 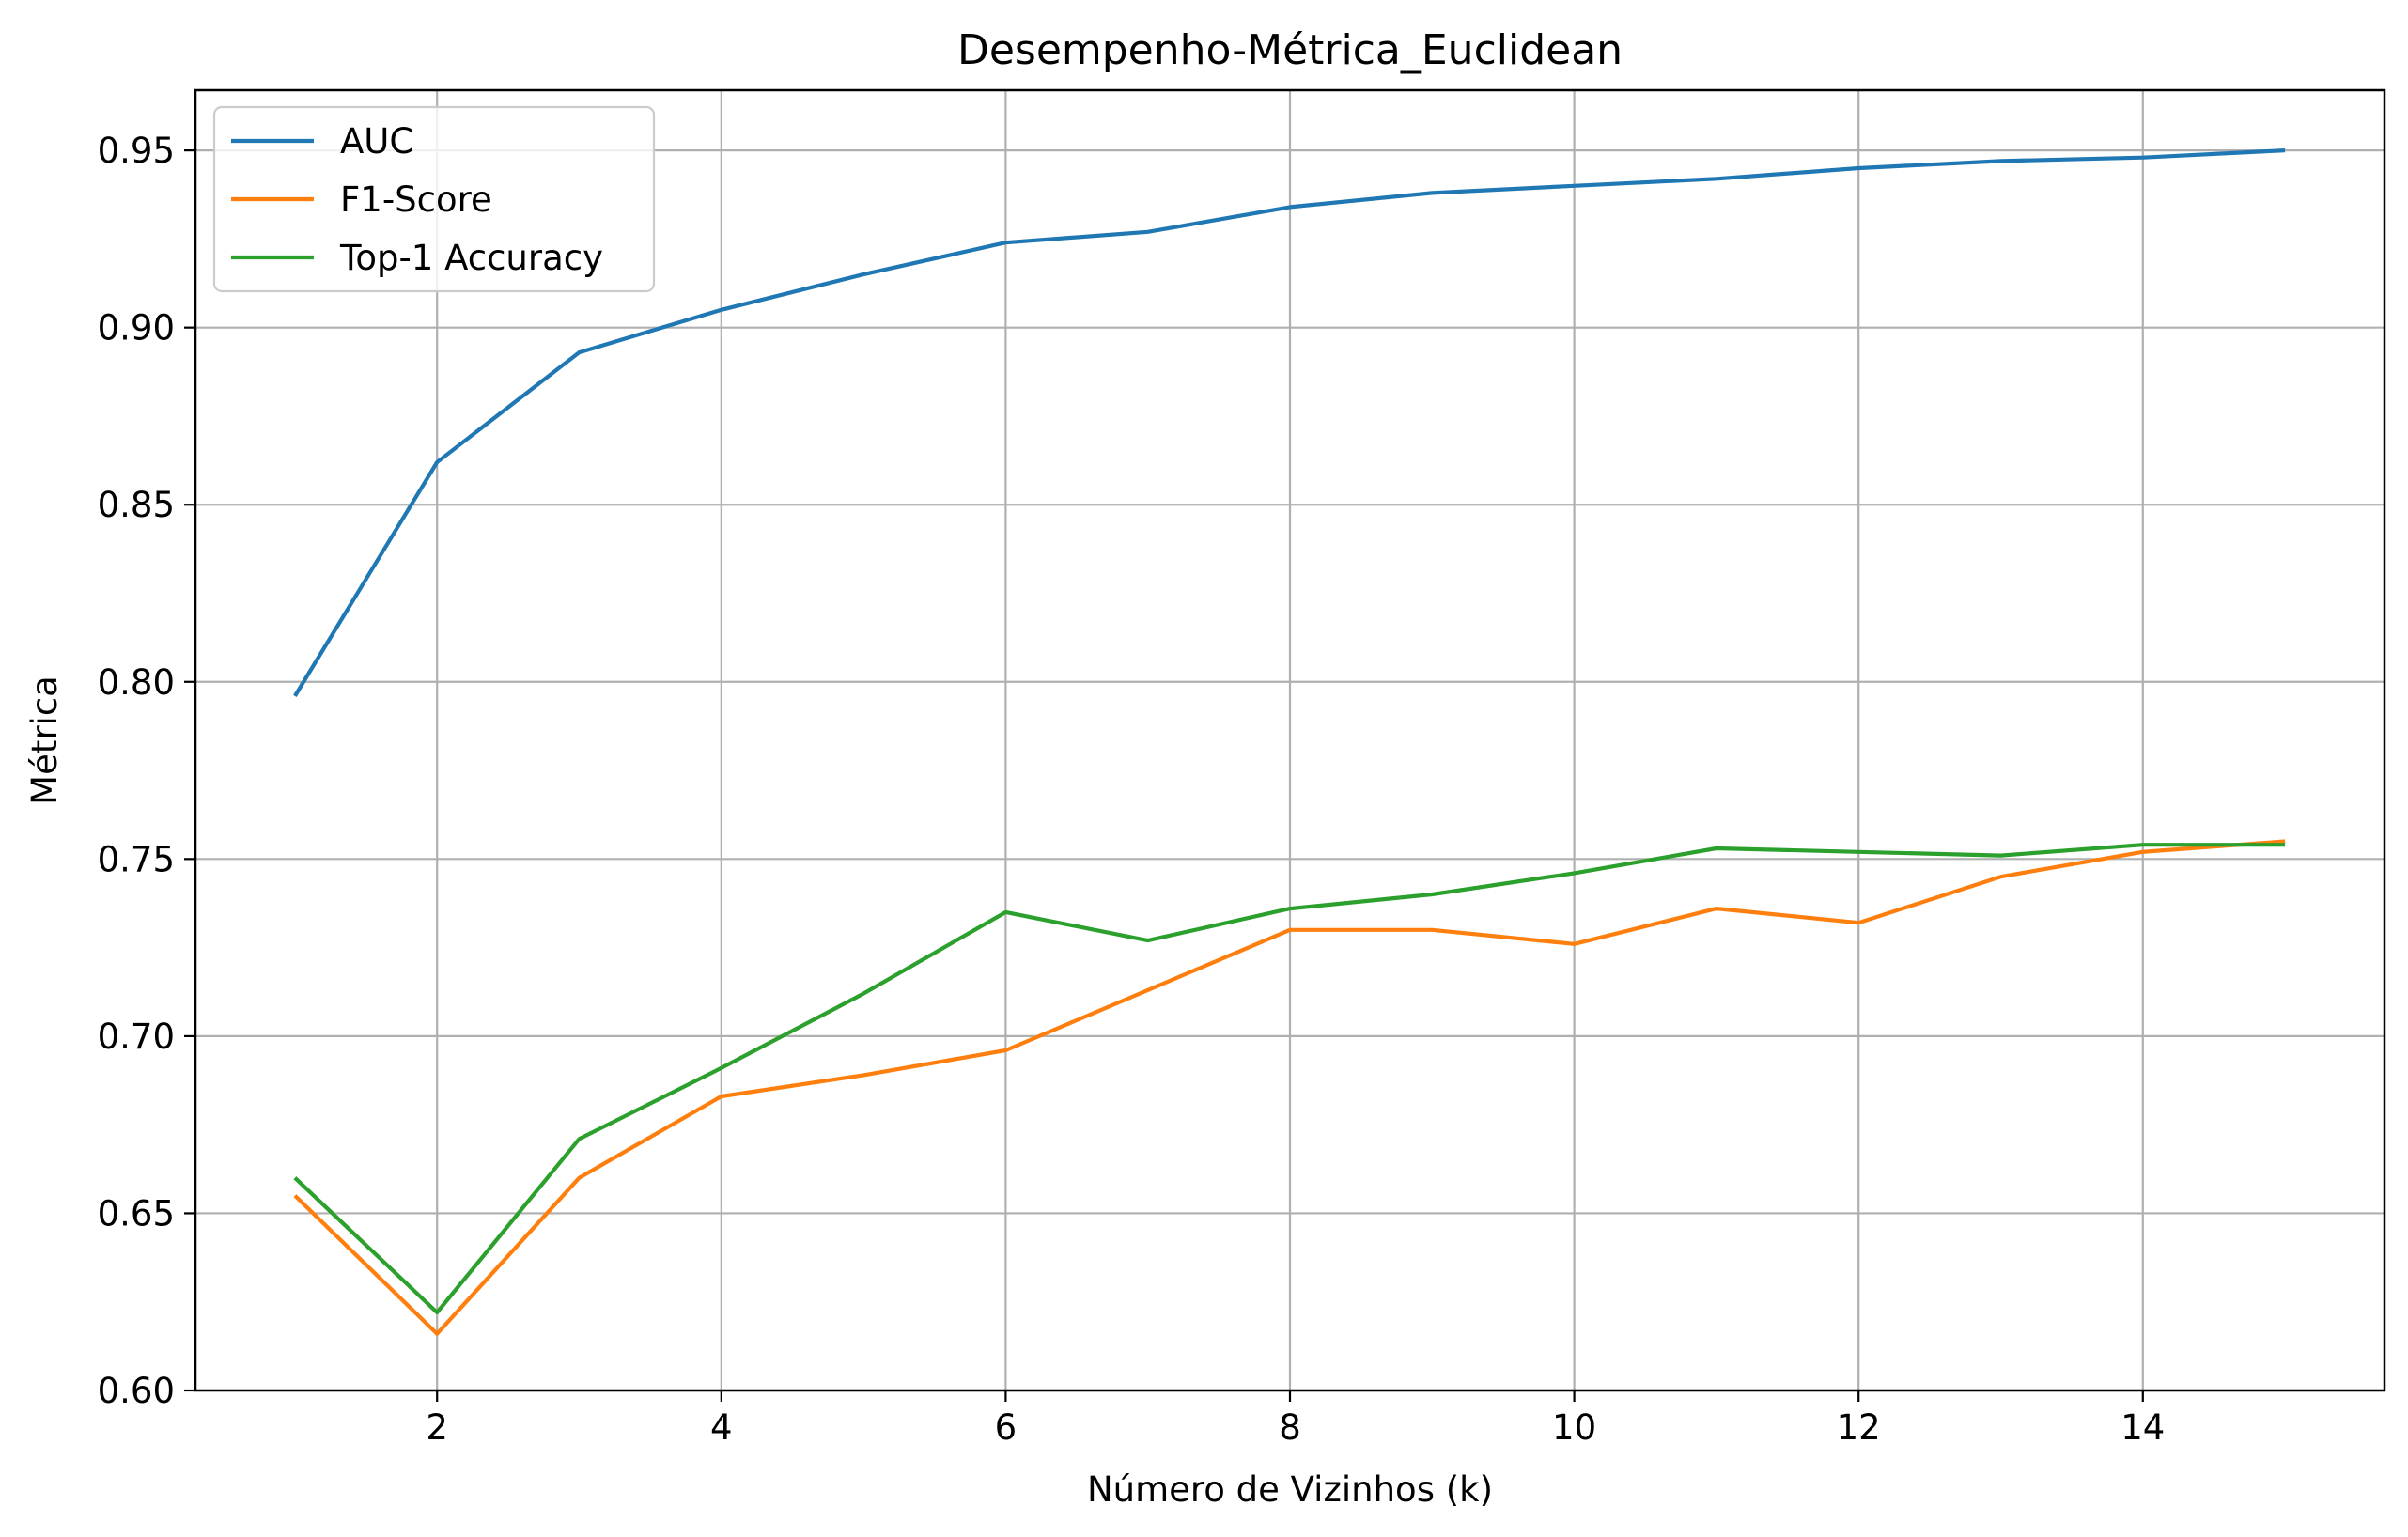 What do you see at coordinates (136, 151) in the screenshot?
I see `y-tick-label: 0.95` at bounding box center [136, 151].